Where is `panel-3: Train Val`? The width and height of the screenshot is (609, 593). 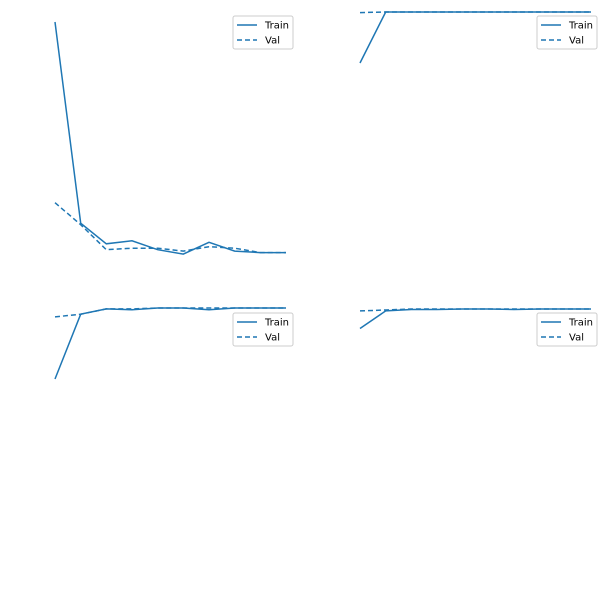
panel-3: Train Val is located at coordinates (174, 343).